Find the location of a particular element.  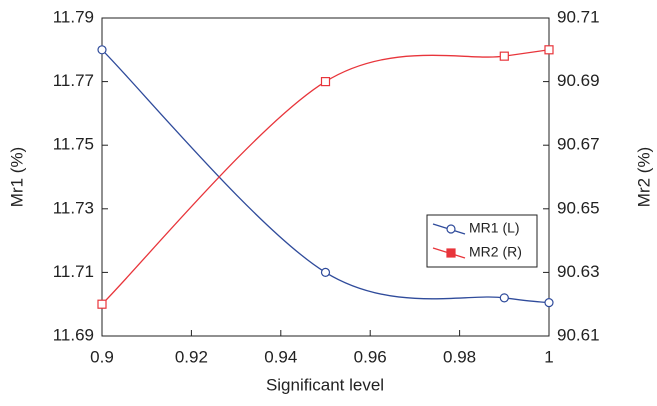

x-tick-label: 1 is located at coordinates (548, 356).